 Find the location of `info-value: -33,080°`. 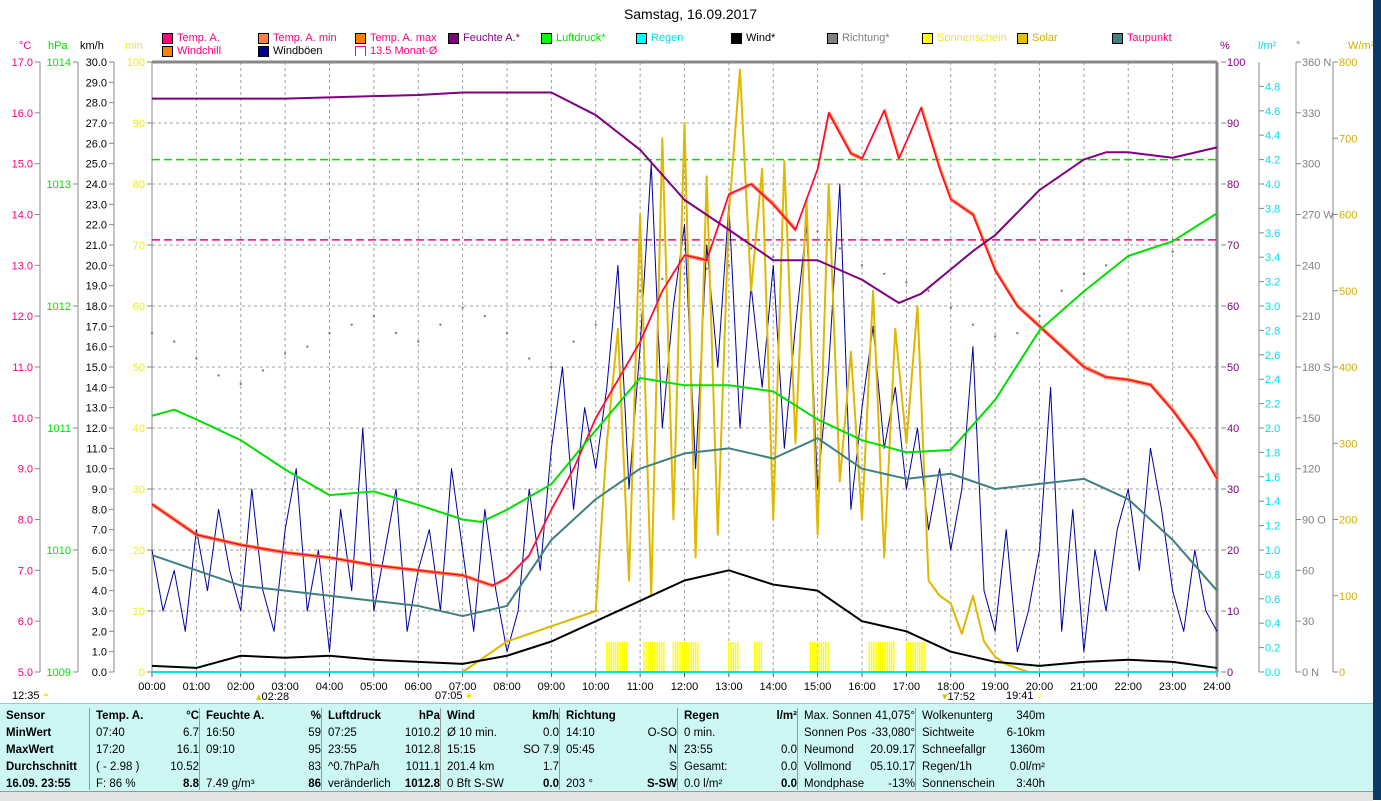

info-value: -33,080° is located at coordinates (893, 733).